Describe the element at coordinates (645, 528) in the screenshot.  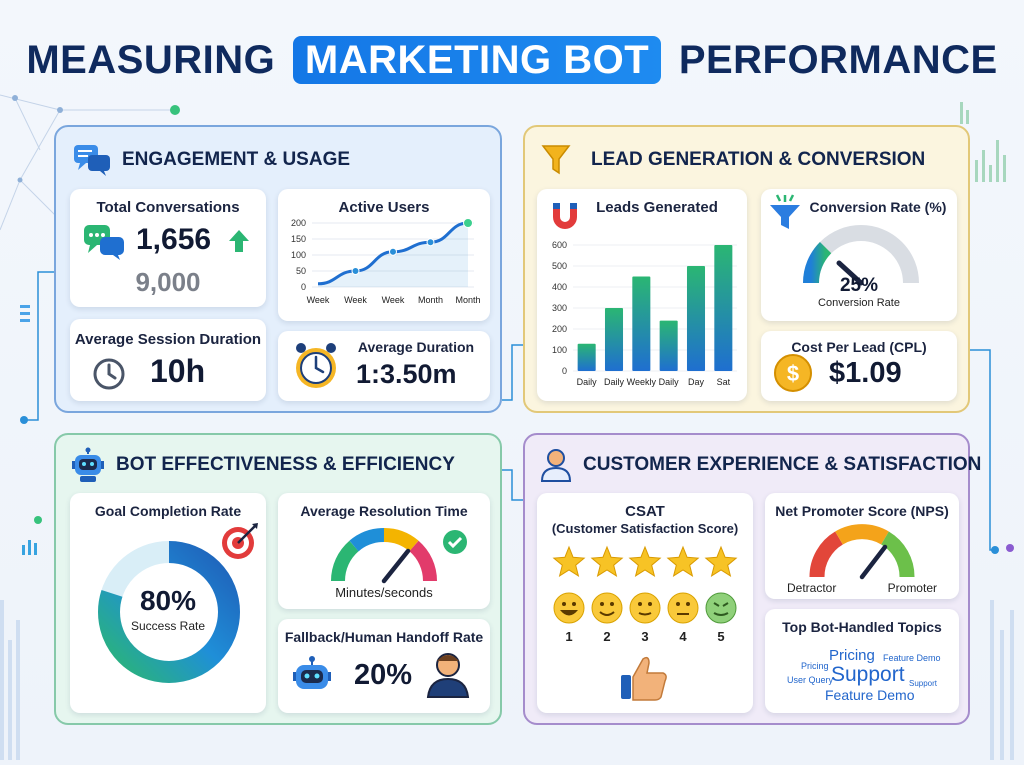
I see `csat-sublabel: (Customer Satisfaction Score)` at that location.